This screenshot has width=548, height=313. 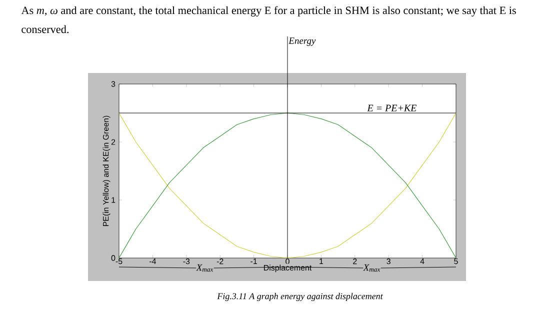 What do you see at coordinates (392, 108) in the screenshot?
I see `ref-line-label: E = PE+KE` at bounding box center [392, 108].